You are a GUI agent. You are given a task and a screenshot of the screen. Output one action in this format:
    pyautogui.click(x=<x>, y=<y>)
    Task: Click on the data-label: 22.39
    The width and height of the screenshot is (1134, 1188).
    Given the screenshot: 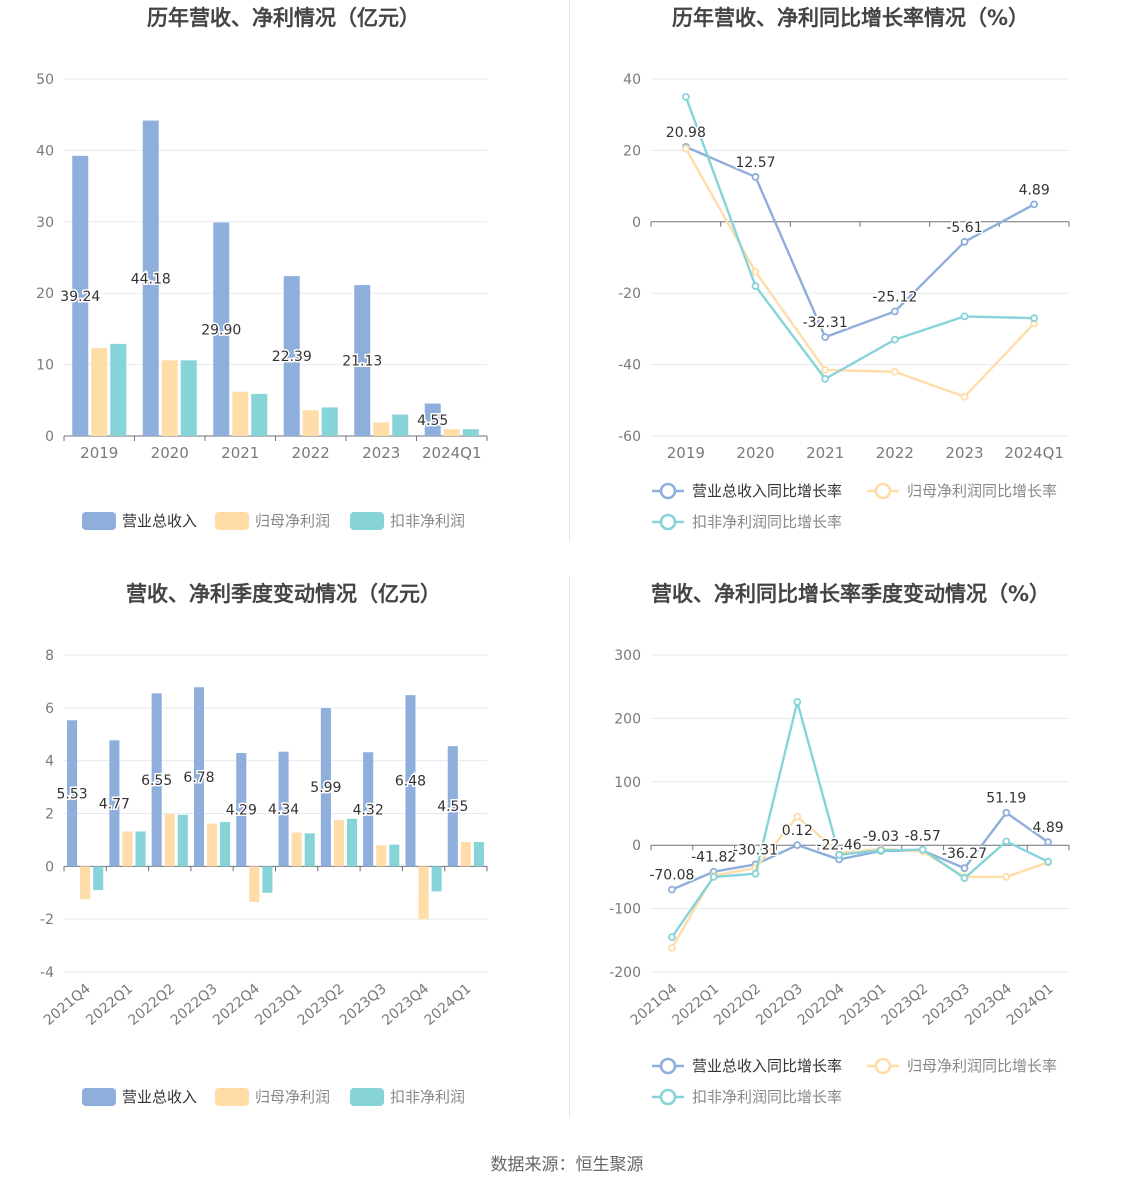 What is the action you would take?
    pyautogui.click(x=292, y=357)
    